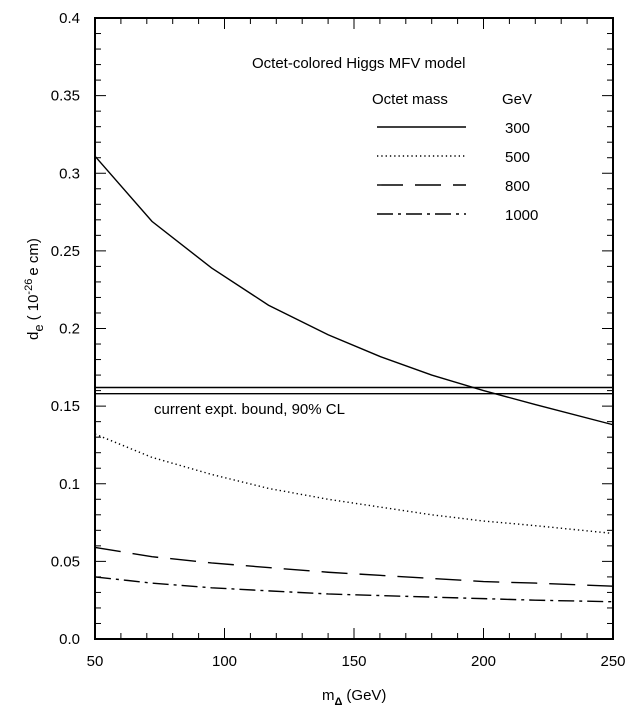  I want to click on y-tick-labels: 0.0 0.05 0.1 0.15 0.2 0.25 0.3 0.35 0.4, so click(65, 329).